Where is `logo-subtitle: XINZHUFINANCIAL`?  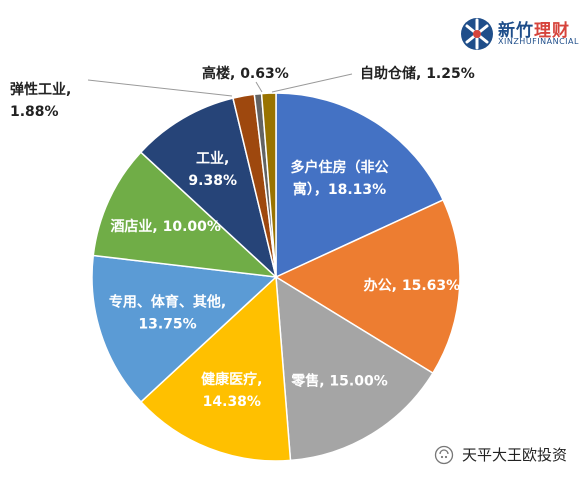 logo-subtitle: XINZHUFINANCIAL is located at coordinates (538, 41).